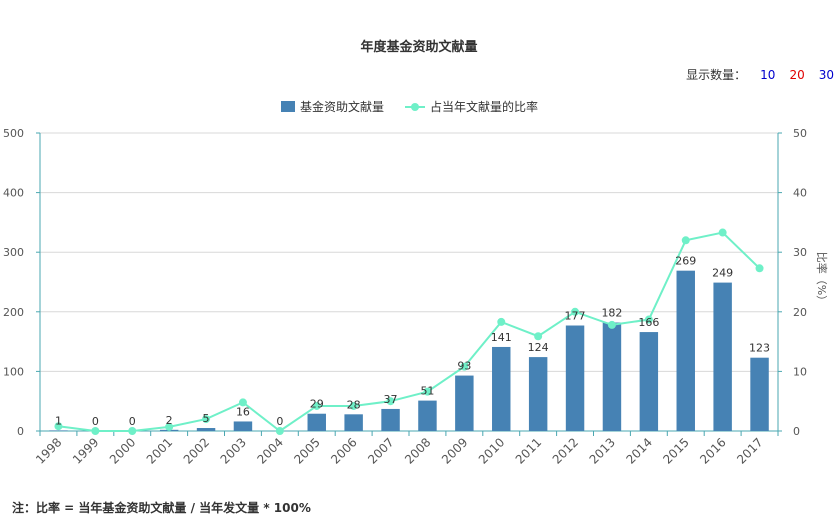  What do you see at coordinates (712, 450) in the screenshot?
I see `x-tick-label: 2016` at bounding box center [712, 450].